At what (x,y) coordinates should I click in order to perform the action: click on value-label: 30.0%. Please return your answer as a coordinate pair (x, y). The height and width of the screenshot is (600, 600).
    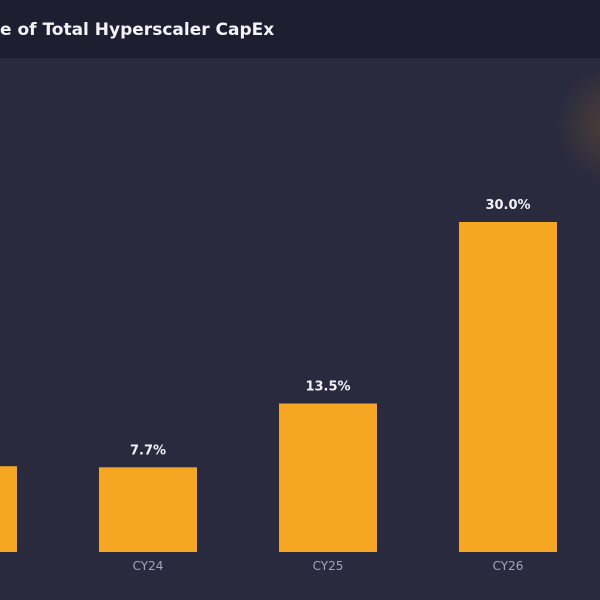
    Looking at the image, I should click on (507, 205).